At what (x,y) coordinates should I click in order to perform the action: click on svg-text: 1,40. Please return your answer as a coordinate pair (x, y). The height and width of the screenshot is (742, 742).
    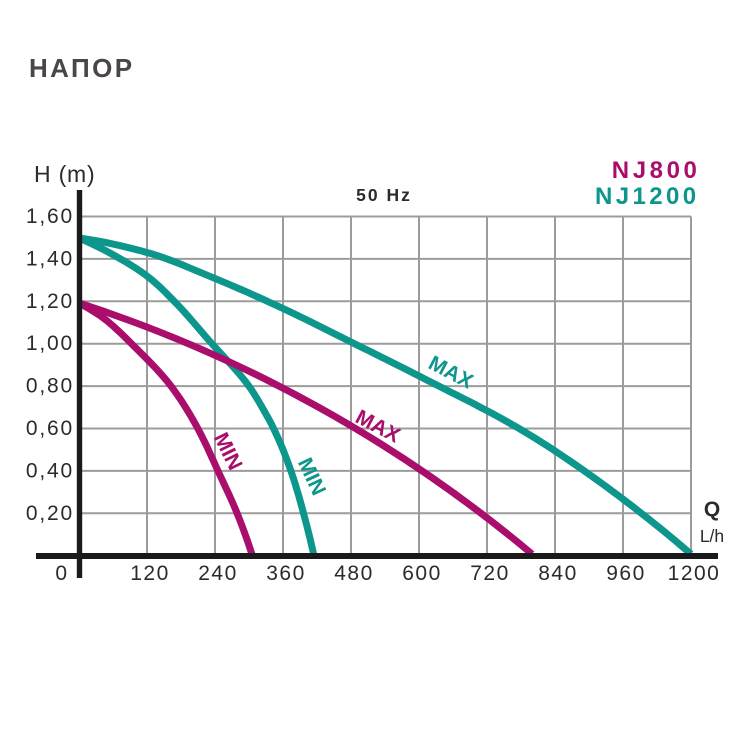
    Looking at the image, I should click on (50, 258).